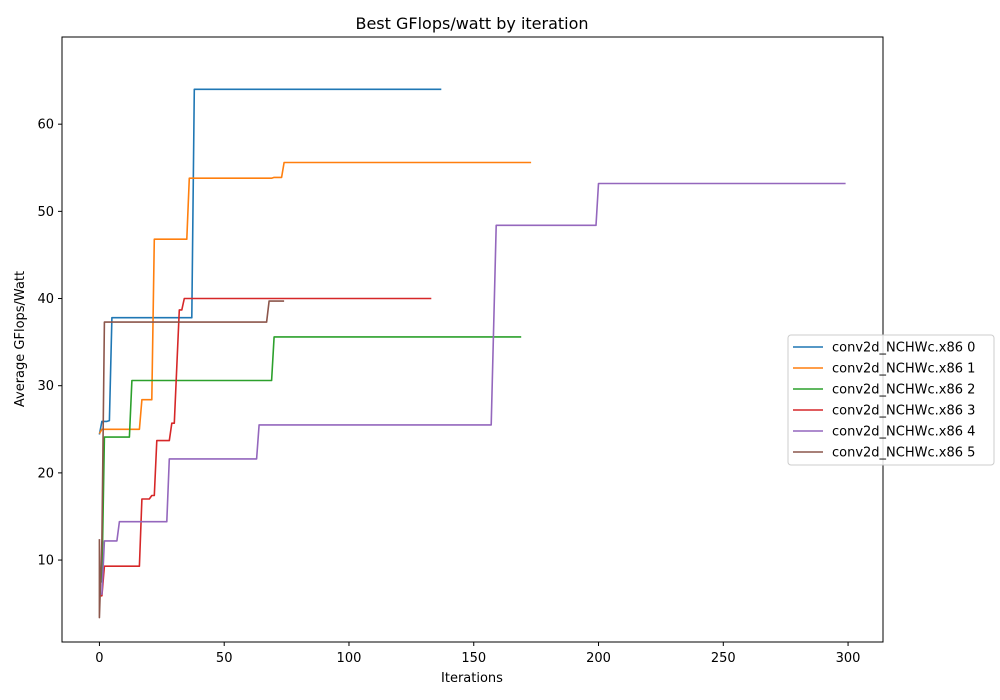 This screenshot has width=1000, height=700. What do you see at coordinates (45, 125) in the screenshot?
I see `y-tick-label: 60` at bounding box center [45, 125].